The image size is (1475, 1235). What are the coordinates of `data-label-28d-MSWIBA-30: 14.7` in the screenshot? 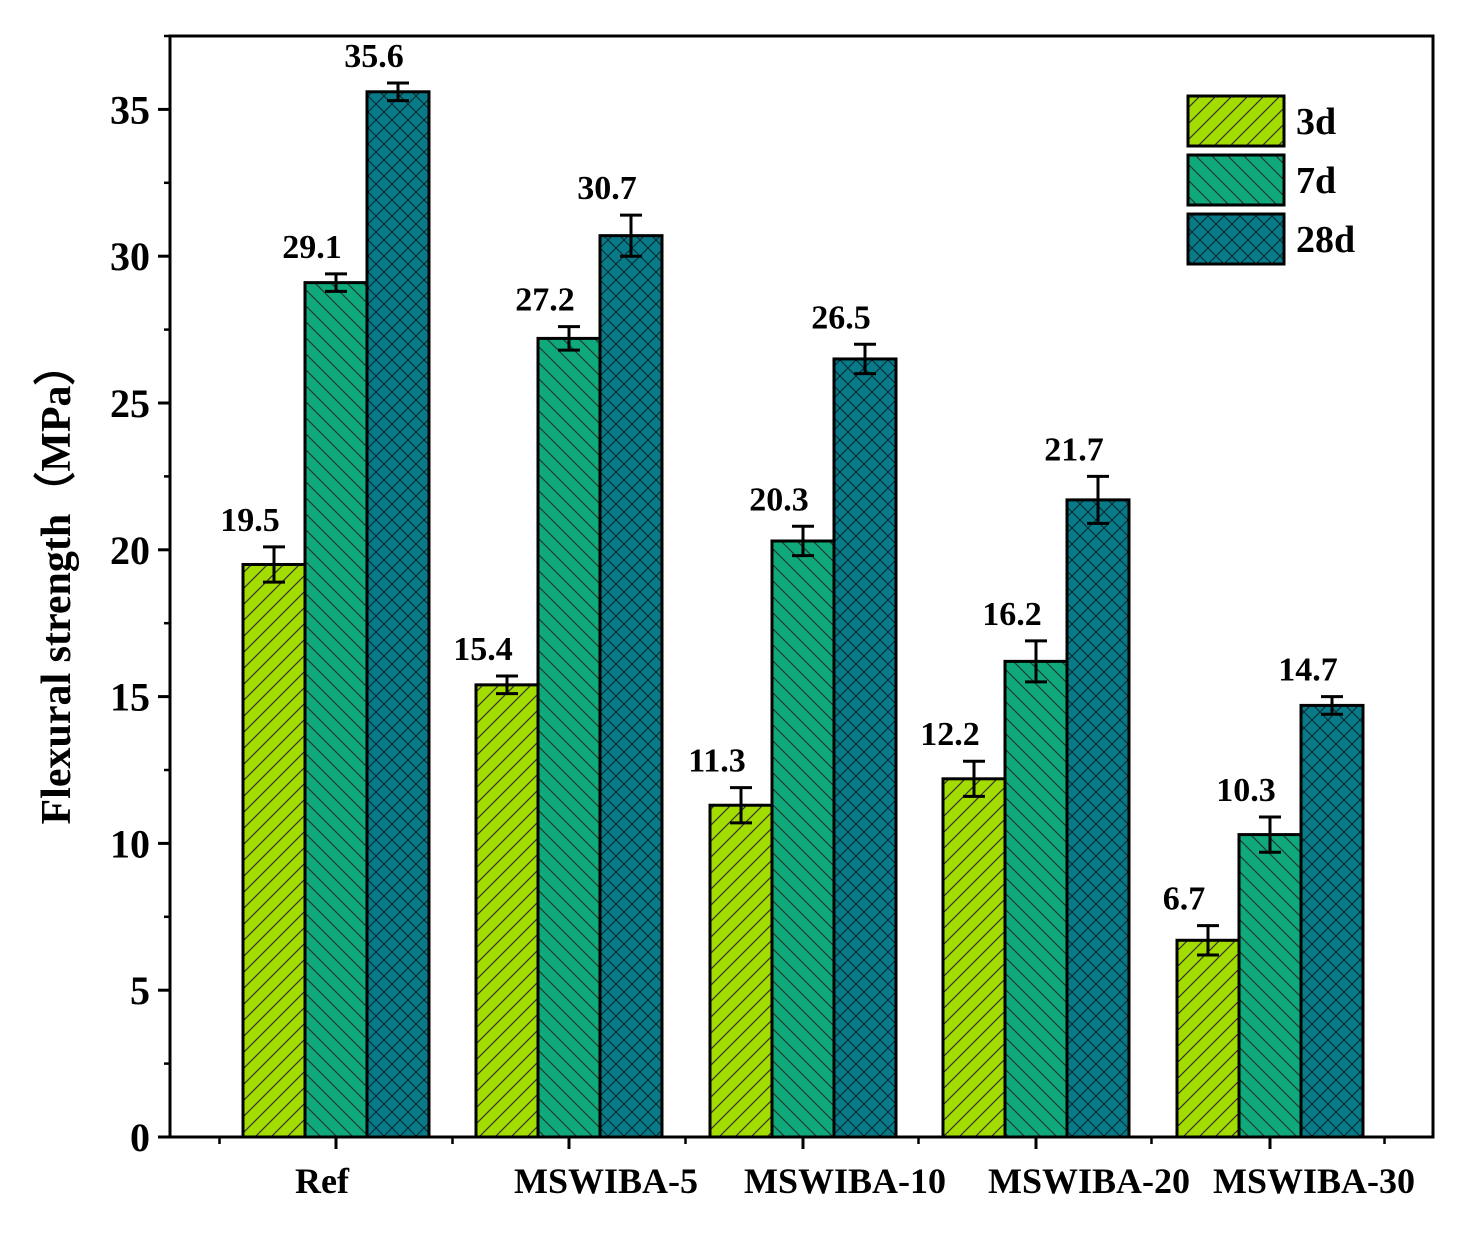 It's located at (1308, 670).